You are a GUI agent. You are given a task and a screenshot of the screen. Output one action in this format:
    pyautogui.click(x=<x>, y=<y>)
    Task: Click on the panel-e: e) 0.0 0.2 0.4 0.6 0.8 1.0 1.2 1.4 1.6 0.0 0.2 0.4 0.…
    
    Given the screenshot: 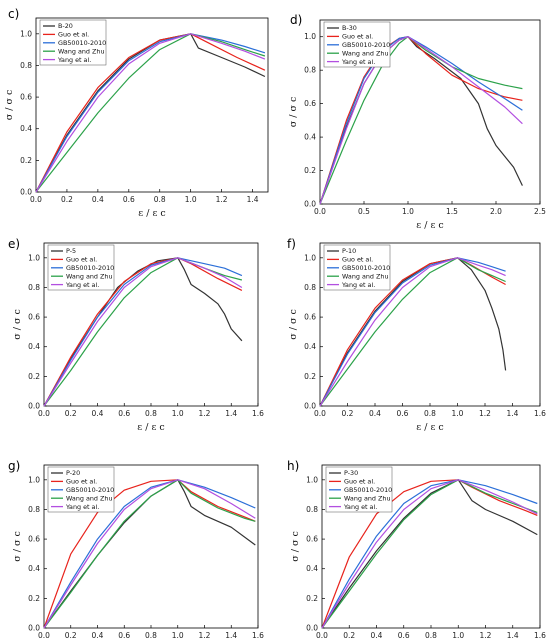 What is the action you would take?
    pyautogui.click(x=136, y=335)
    